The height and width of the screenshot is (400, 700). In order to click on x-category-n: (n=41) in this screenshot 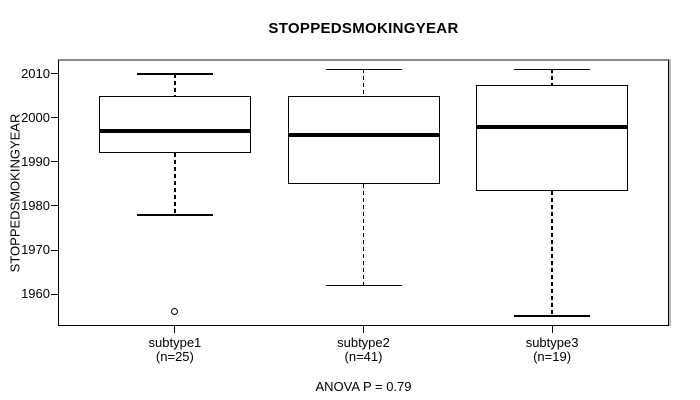, I will do `click(363, 356)`.